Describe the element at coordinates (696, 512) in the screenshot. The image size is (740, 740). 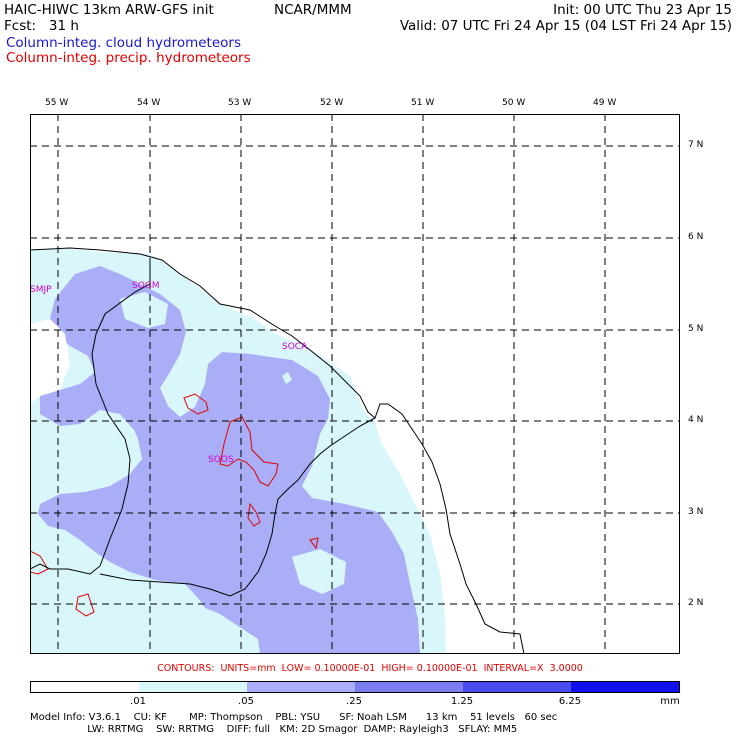
I see `lat-label-3n: 3 N` at that location.